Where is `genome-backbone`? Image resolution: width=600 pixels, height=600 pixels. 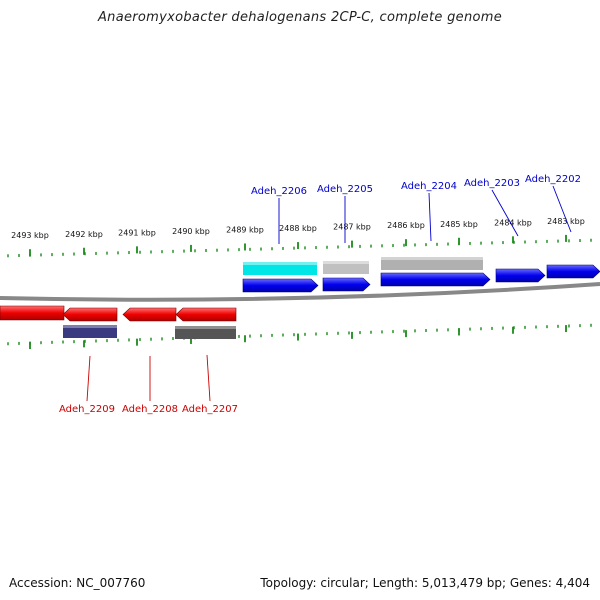
genome-backbone is located at coordinates (300, 292).